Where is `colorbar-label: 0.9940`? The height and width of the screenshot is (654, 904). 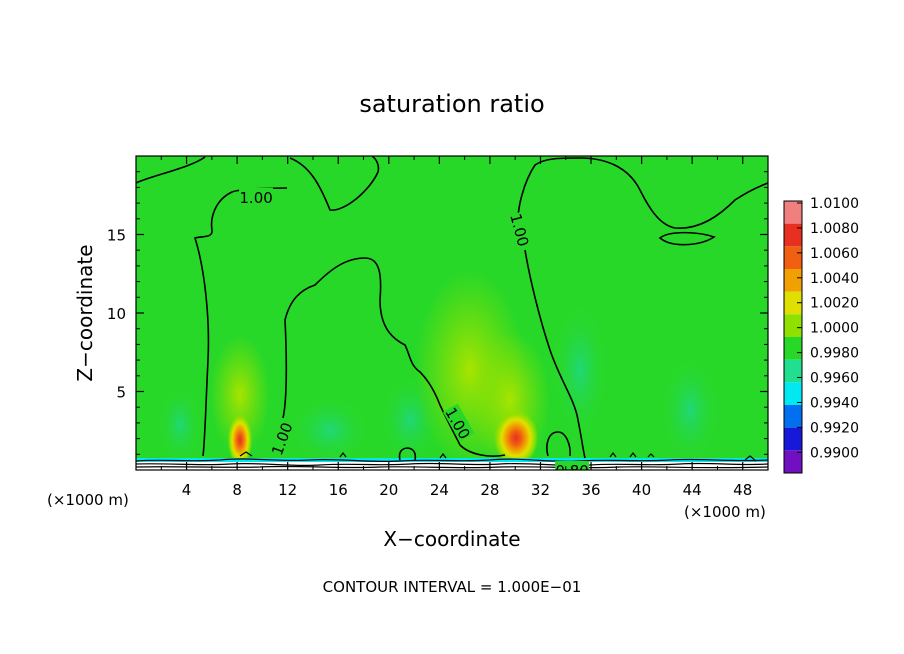 colorbar-label: 0.9940 is located at coordinates (834, 403).